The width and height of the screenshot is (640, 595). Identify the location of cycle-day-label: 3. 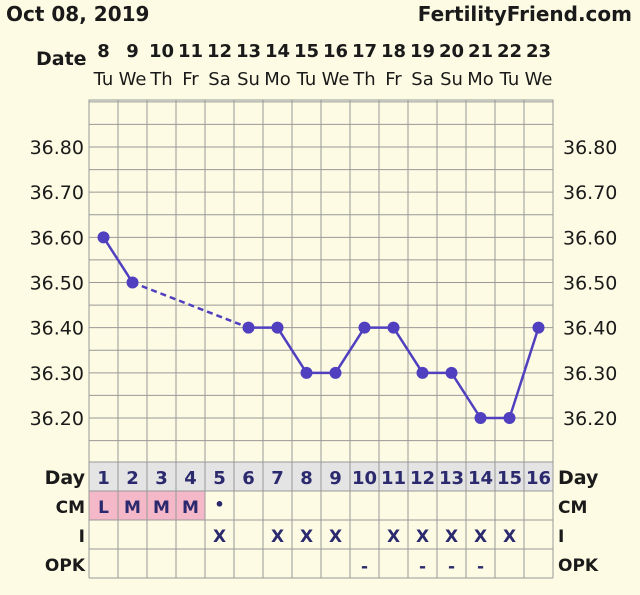
(161, 478).